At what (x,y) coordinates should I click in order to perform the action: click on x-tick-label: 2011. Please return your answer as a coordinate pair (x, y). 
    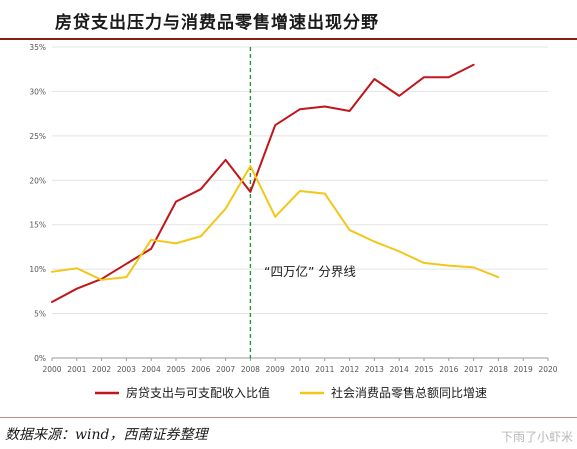
    Looking at the image, I should click on (324, 369).